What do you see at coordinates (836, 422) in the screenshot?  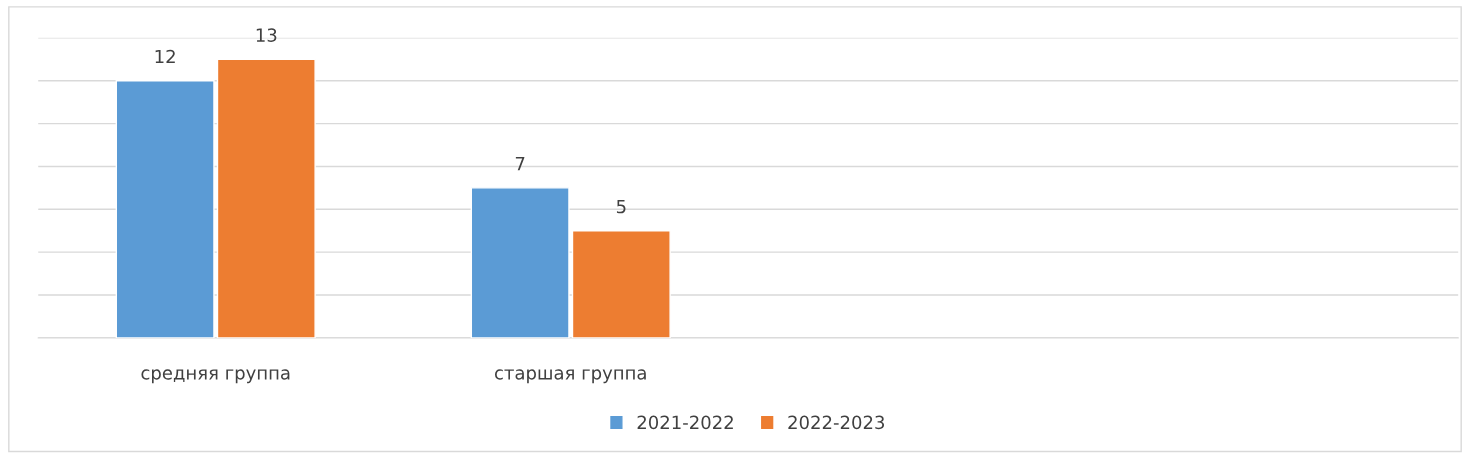 I see `legend-label: 2022-2023` at bounding box center [836, 422].